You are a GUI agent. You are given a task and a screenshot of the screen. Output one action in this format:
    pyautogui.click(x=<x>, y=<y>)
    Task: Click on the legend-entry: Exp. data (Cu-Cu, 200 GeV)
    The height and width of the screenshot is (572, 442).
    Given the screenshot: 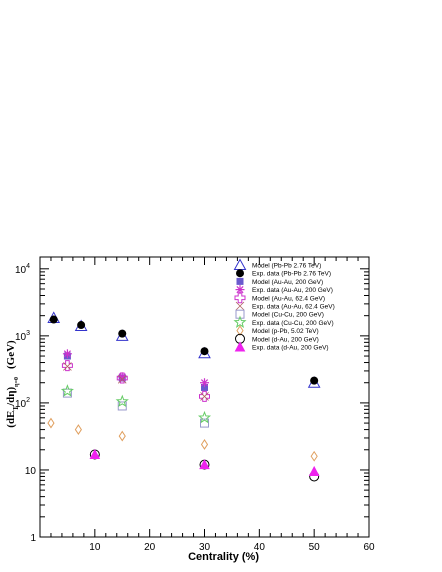 What is the action you would take?
    pyautogui.click(x=283, y=321)
    